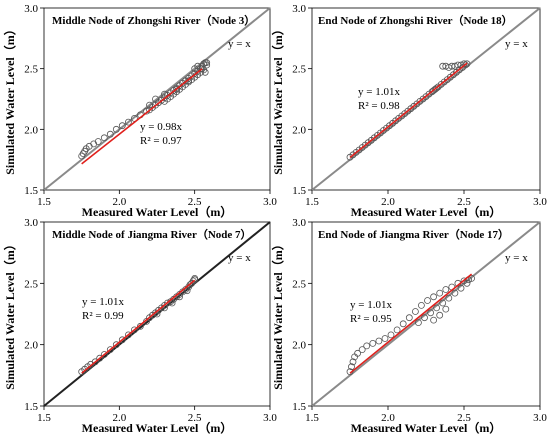 Image resolution: width=550 pixels, height=439 pixels. What do you see at coordinates (152, 234) in the screenshot?
I see `chart-title: Middle Node of Jiangma River（Node 7）` at bounding box center [152, 234].